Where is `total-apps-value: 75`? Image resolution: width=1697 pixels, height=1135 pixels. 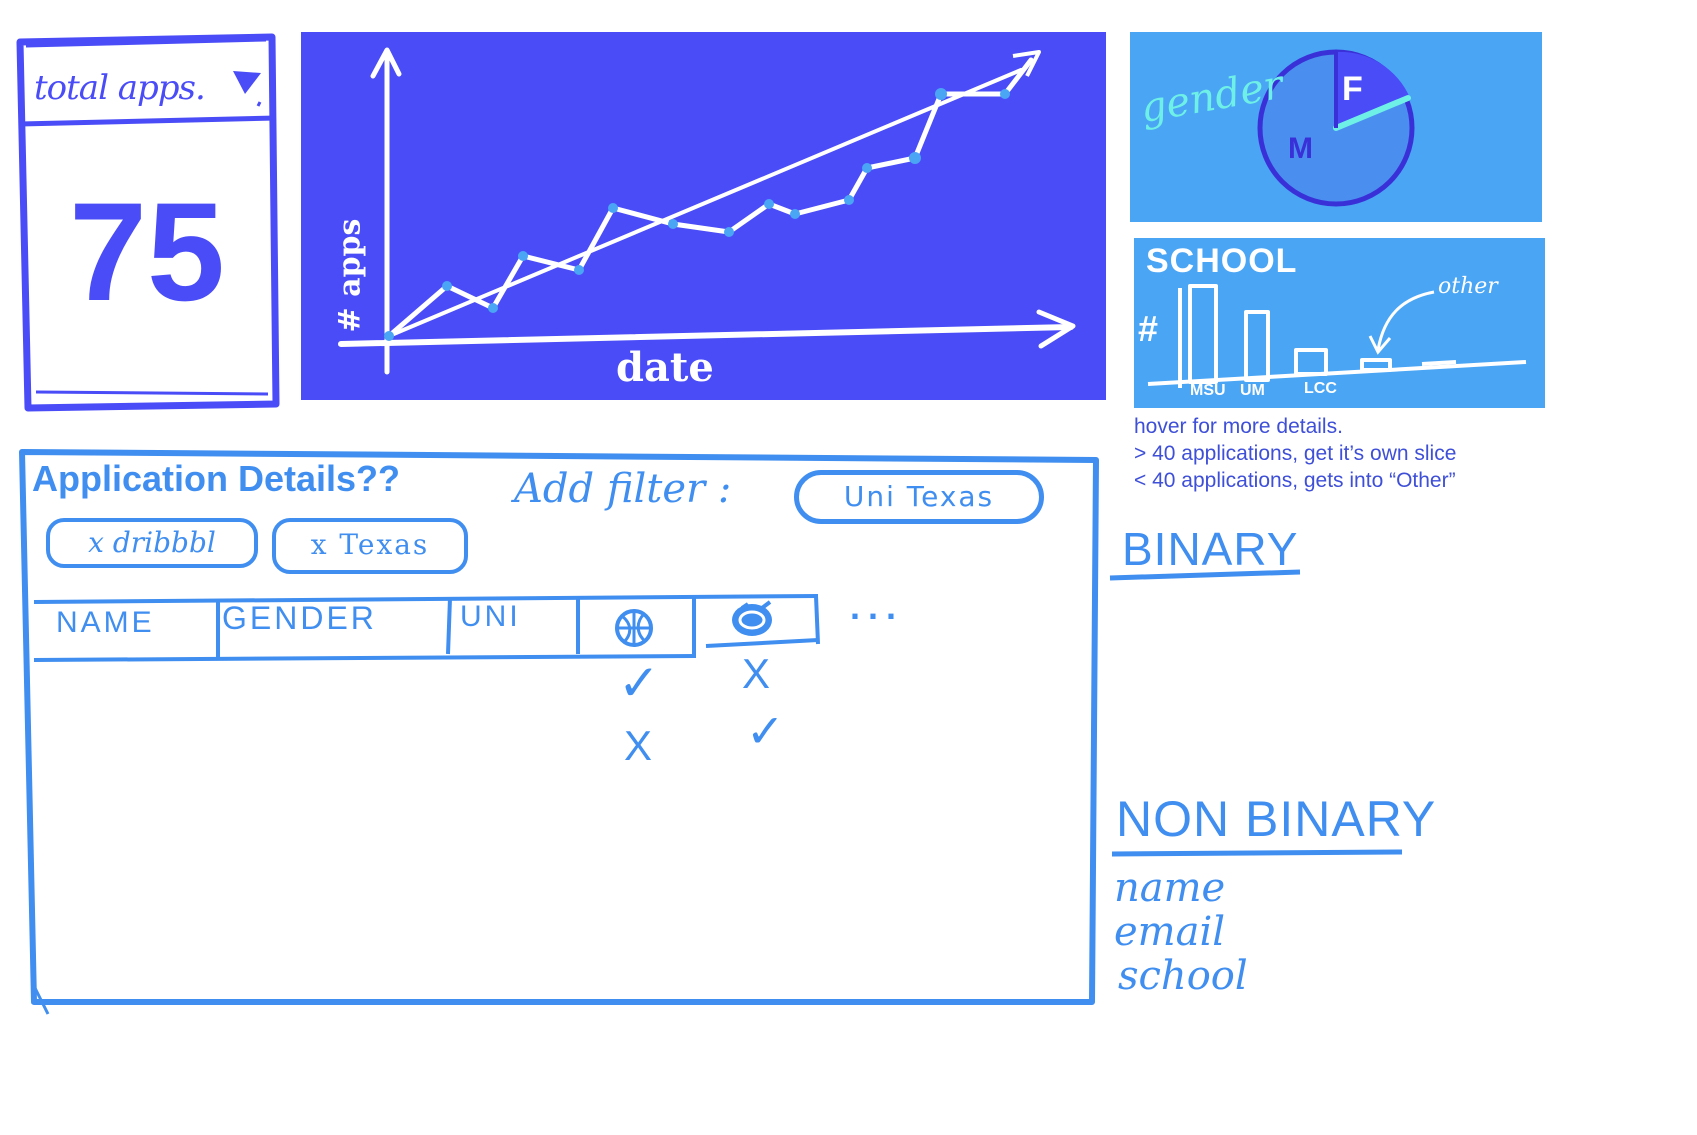 total-apps-value: 75 is located at coordinates (147, 251).